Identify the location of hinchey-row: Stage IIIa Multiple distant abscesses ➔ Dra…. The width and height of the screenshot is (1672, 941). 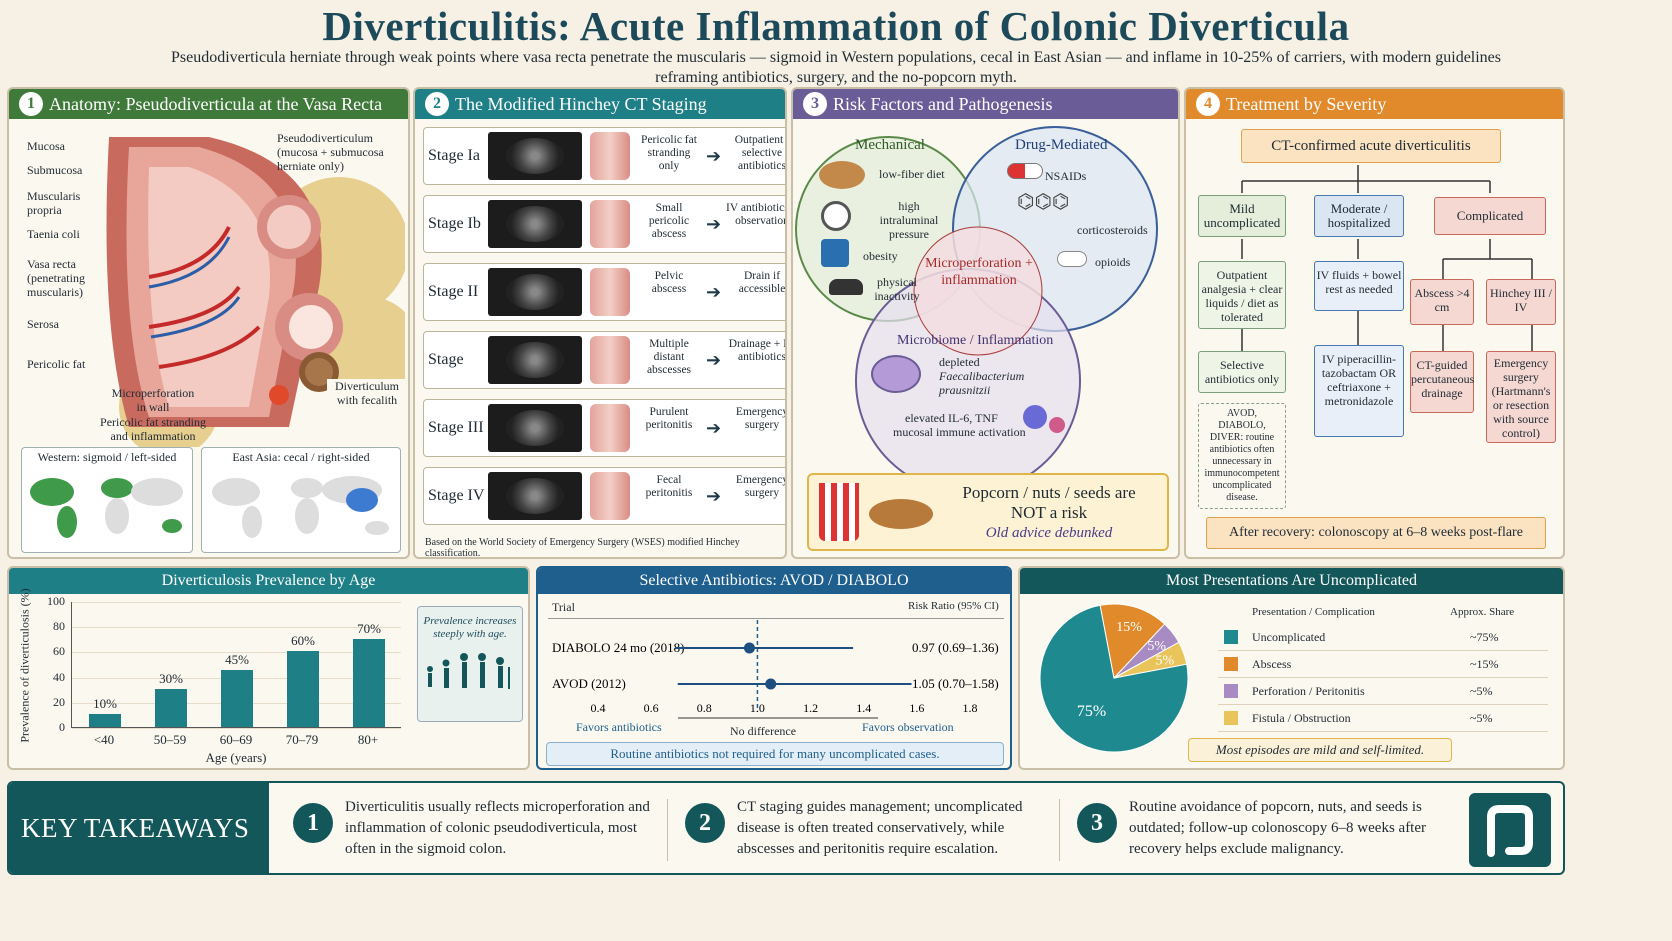
(604, 377).